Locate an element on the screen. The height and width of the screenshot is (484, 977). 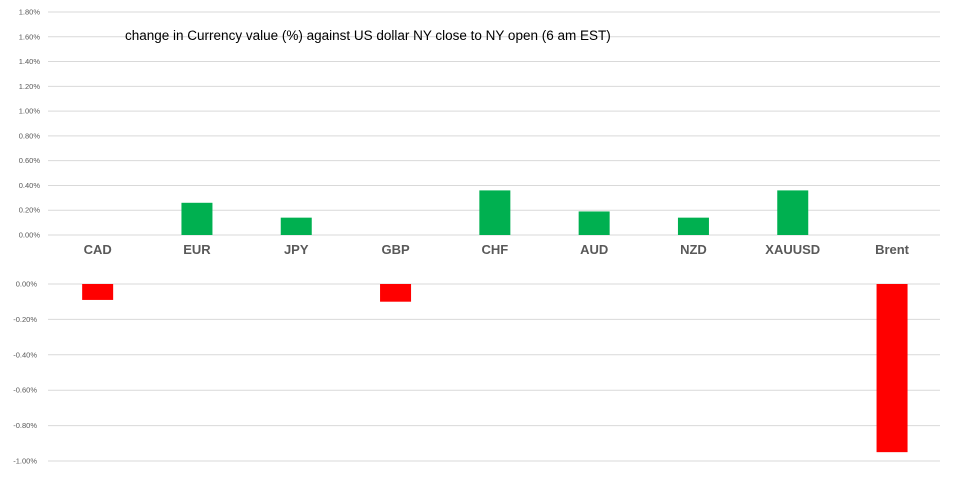
bar-brent-negative is located at coordinates (892, 368).